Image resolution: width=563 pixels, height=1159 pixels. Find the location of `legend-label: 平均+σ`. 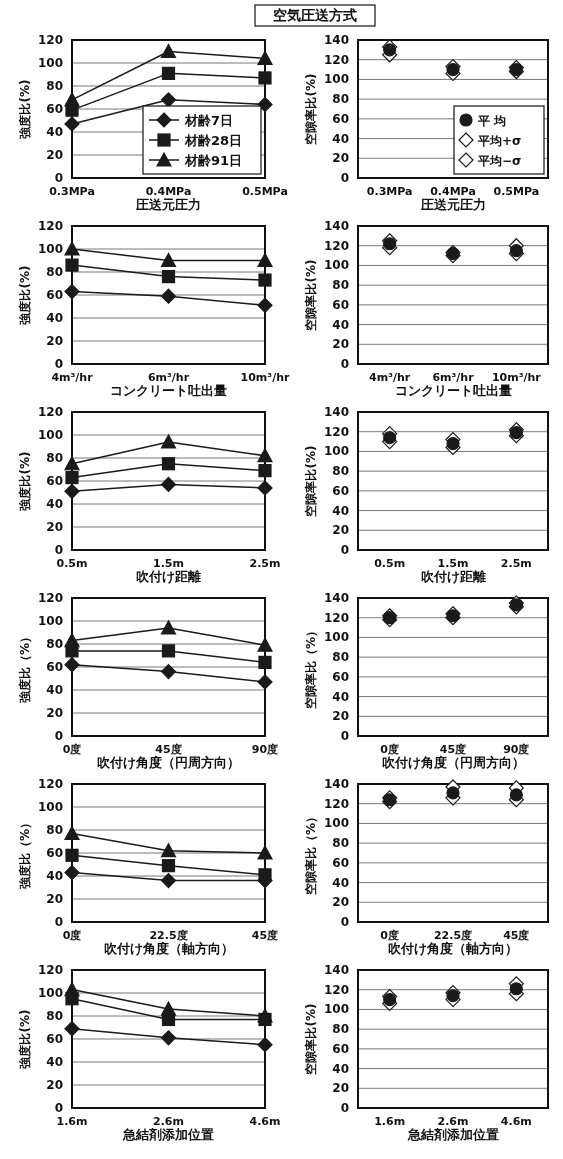

legend-label: 平均+σ is located at coordinates (499, 141).